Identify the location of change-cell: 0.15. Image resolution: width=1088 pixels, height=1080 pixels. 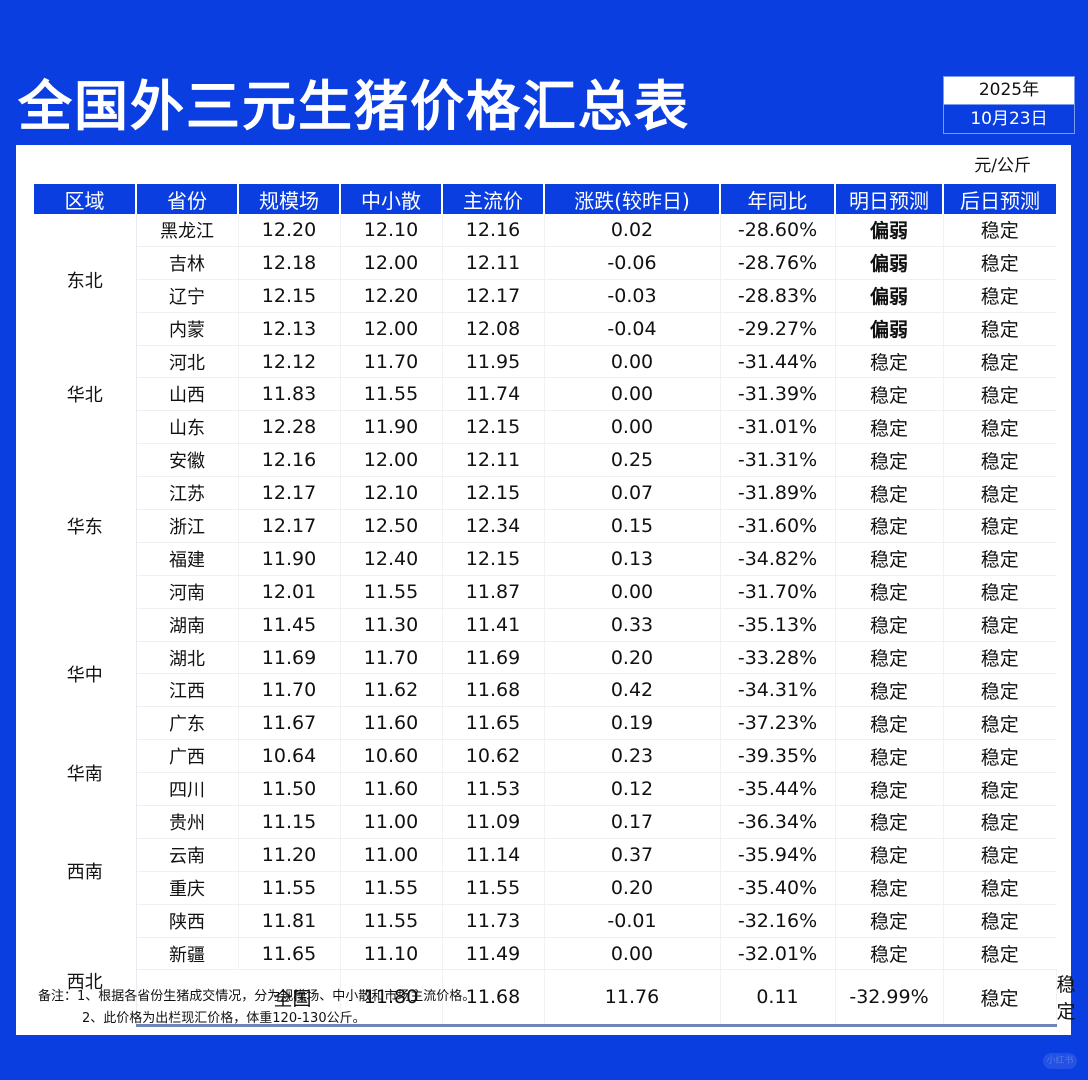
(632, 526).